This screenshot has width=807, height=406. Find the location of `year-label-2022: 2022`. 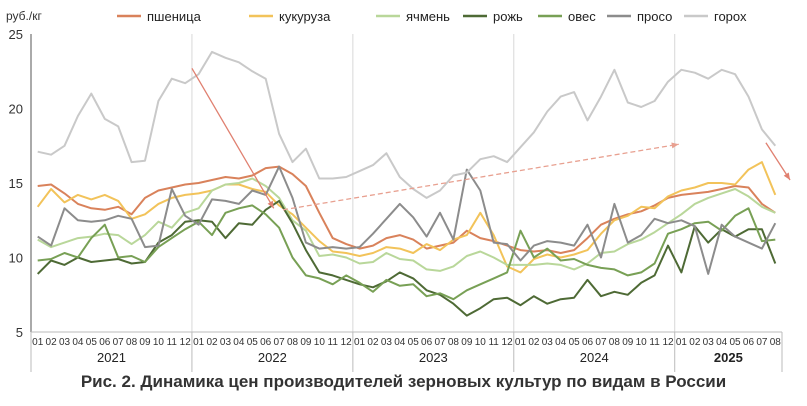

year-label-2022: 2022 is located at coordinates (272, 357).